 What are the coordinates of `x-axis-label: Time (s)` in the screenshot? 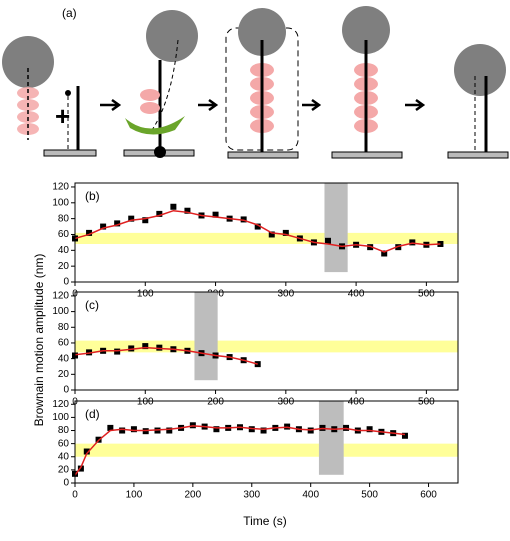 It's located at (265, 521).